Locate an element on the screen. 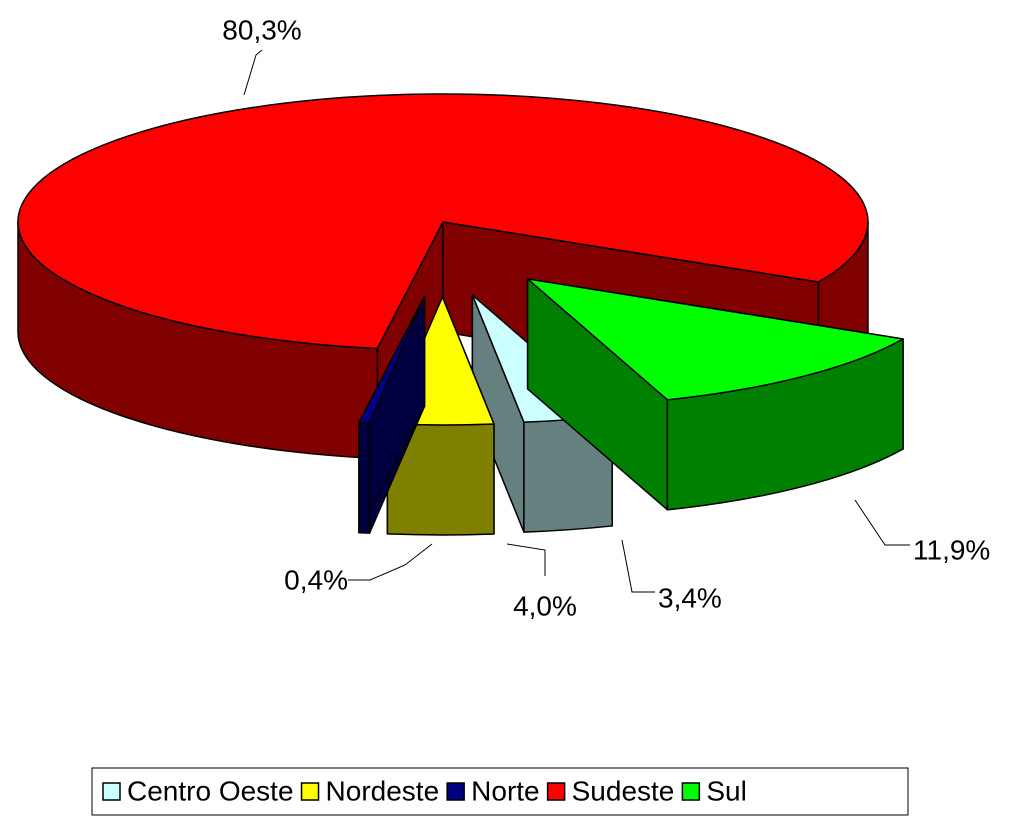 Image resolution: width=1016 pixels, height=817 pixels. legend-label: Sudeste is located at coordinates (623, 790).